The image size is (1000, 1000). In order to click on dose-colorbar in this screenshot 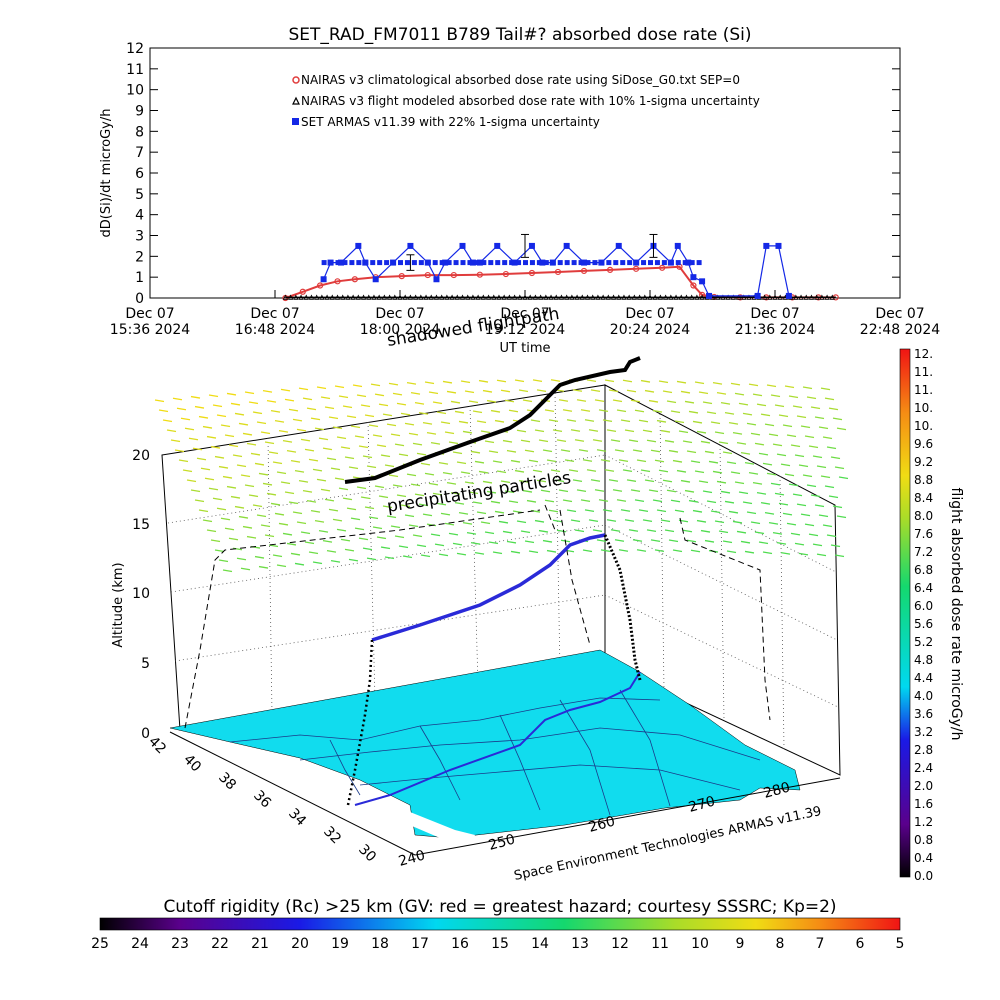, I will do `click(905, 613)`.